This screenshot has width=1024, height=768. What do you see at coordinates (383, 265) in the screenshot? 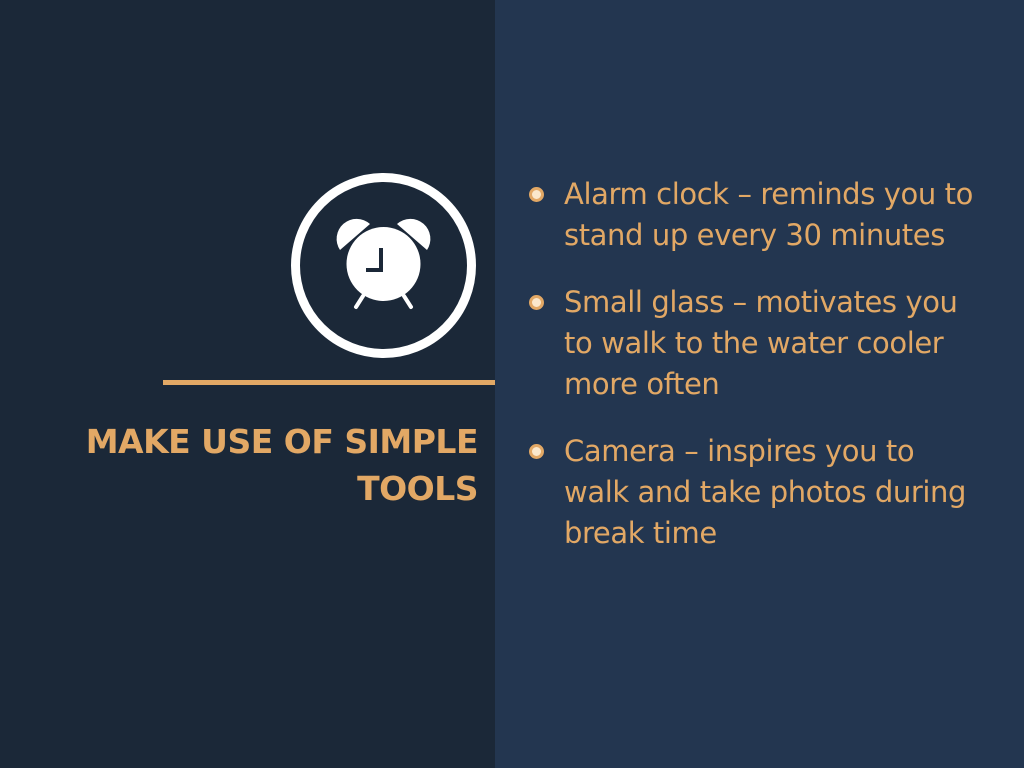
I see `alarm-clock-icon` at bounding box center [383, 265].